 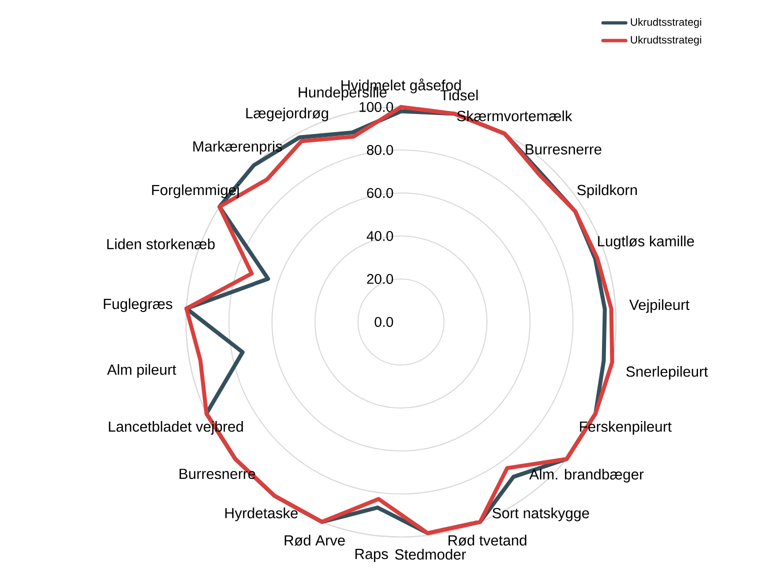 I want to click on spoke-label: Snerlepileurt, so click(x=667, y=373).